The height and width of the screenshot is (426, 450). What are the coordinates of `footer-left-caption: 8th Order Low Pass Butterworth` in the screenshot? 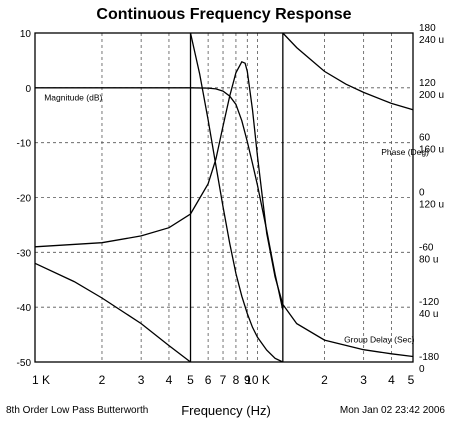 It's located at (77, 410).